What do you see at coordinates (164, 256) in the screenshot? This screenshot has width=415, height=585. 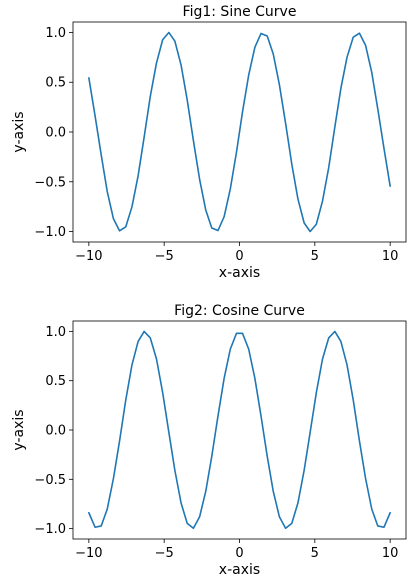 I see `chart-1-x-tick-label: −5` at bounding box center [164, 256].